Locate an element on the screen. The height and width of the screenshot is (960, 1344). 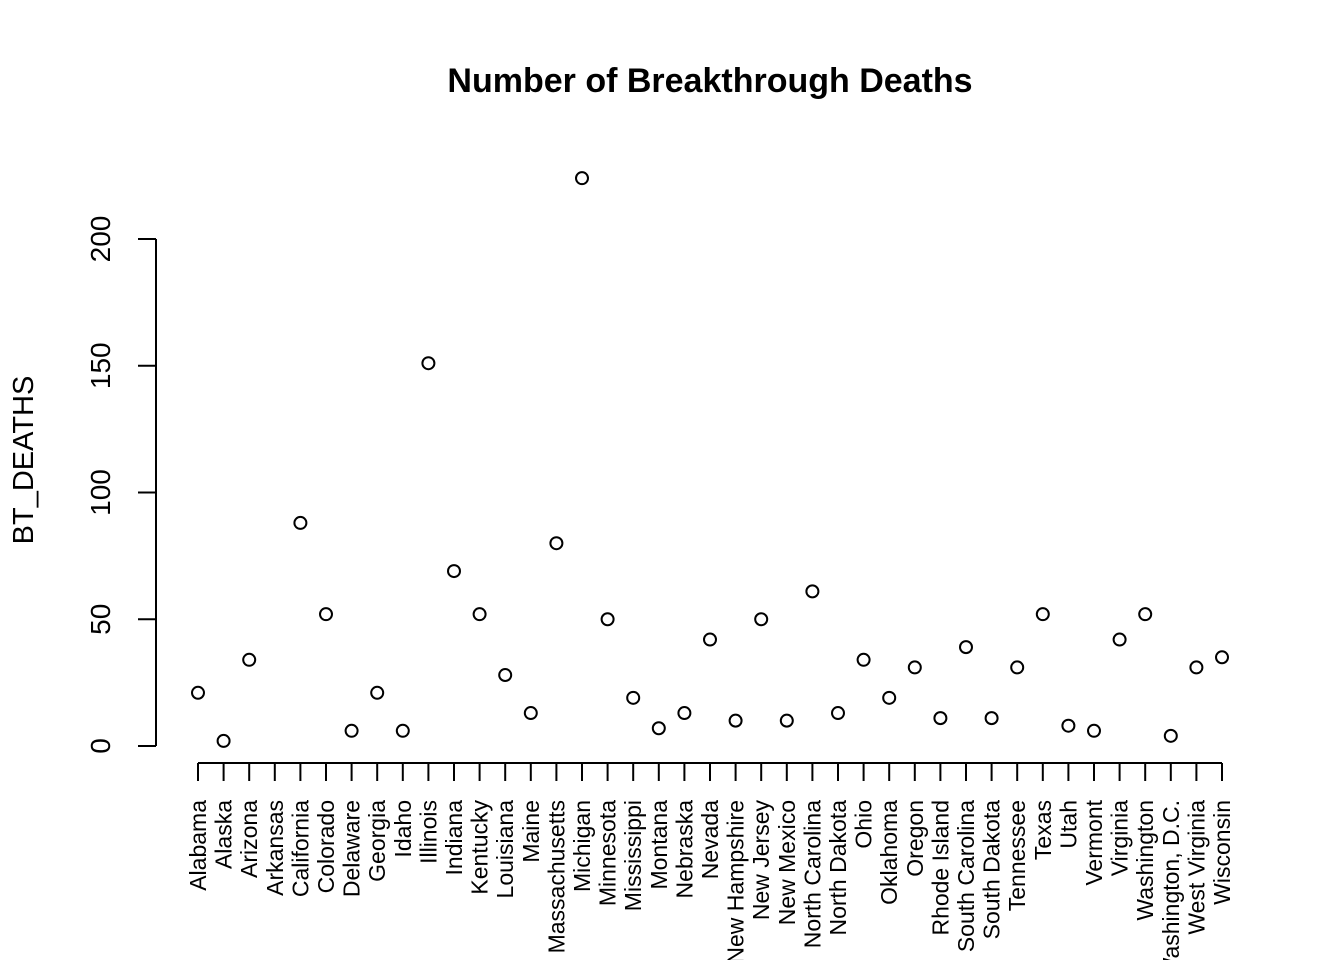
x-tick-label: Ohio is located at coordinates (864, 824).